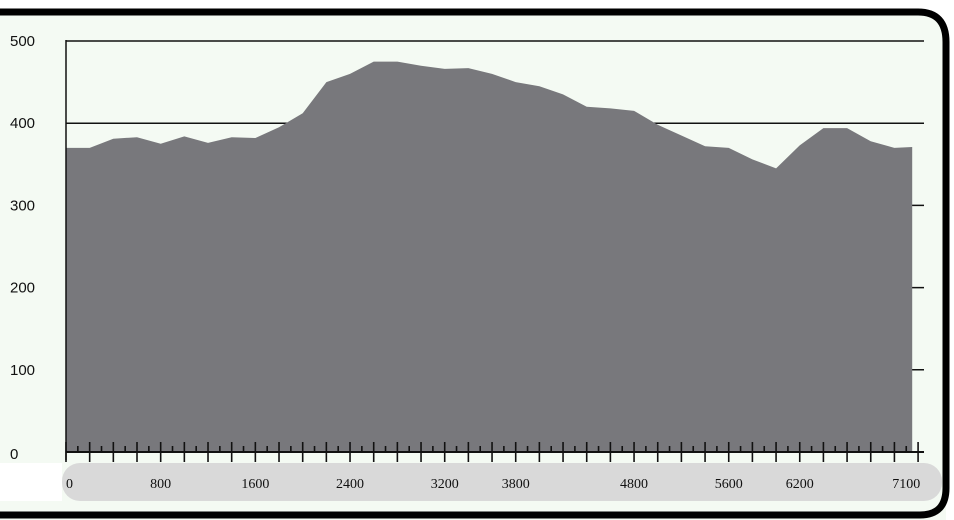 Image resolution: width=954 pixels, height=520 pixels. Describe the element at coordinates (160, 484) in the screenshot. I see `x-tick-label: 800` at that location.